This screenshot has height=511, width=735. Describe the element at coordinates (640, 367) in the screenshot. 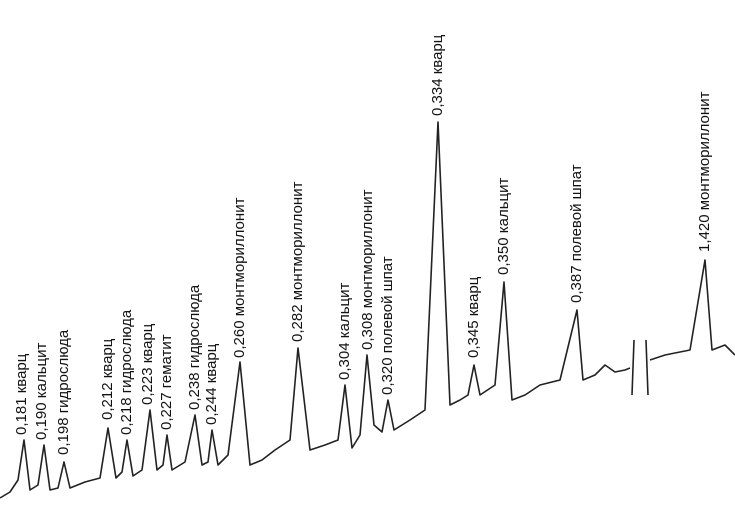

I see `axis-break` at that location.